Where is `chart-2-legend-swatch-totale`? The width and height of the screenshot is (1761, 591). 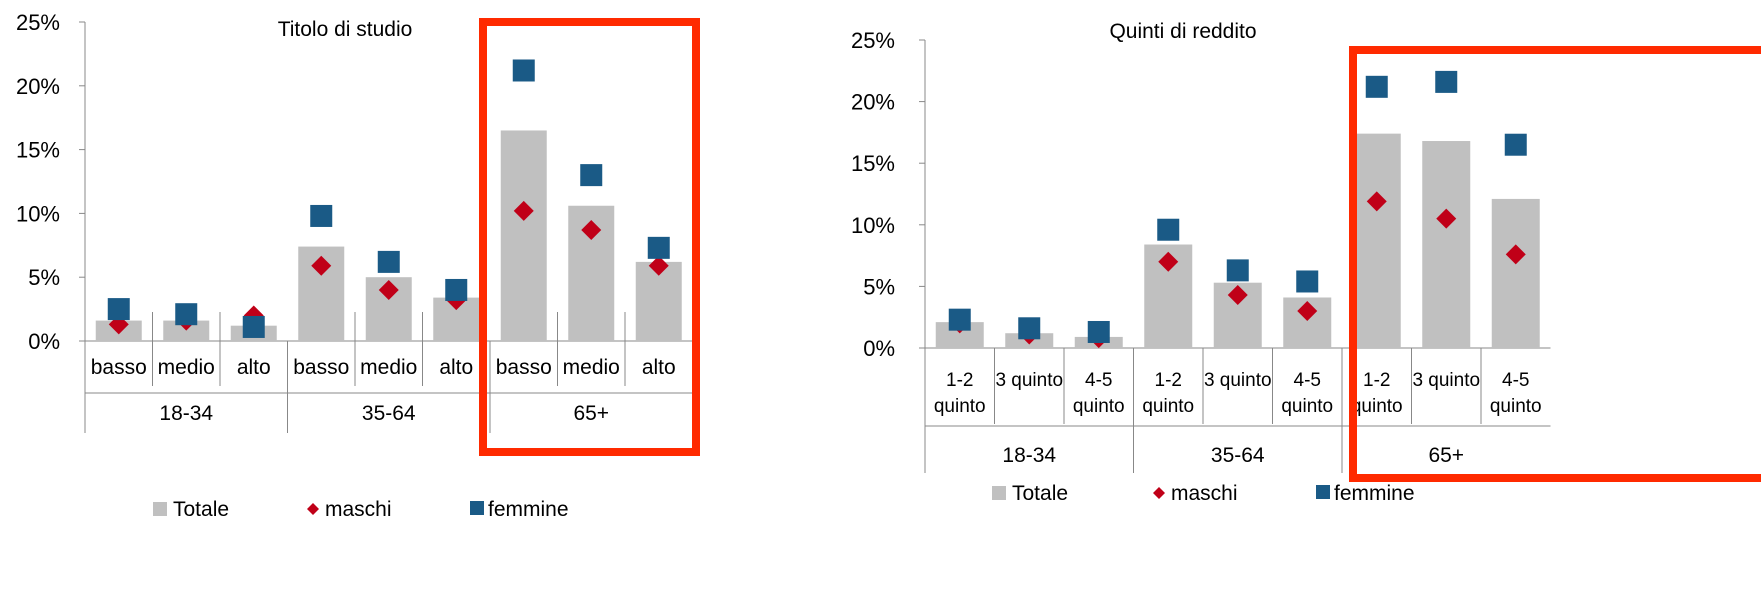
chart-2-legend-swatch-totale is located at coordinates (999, 493).